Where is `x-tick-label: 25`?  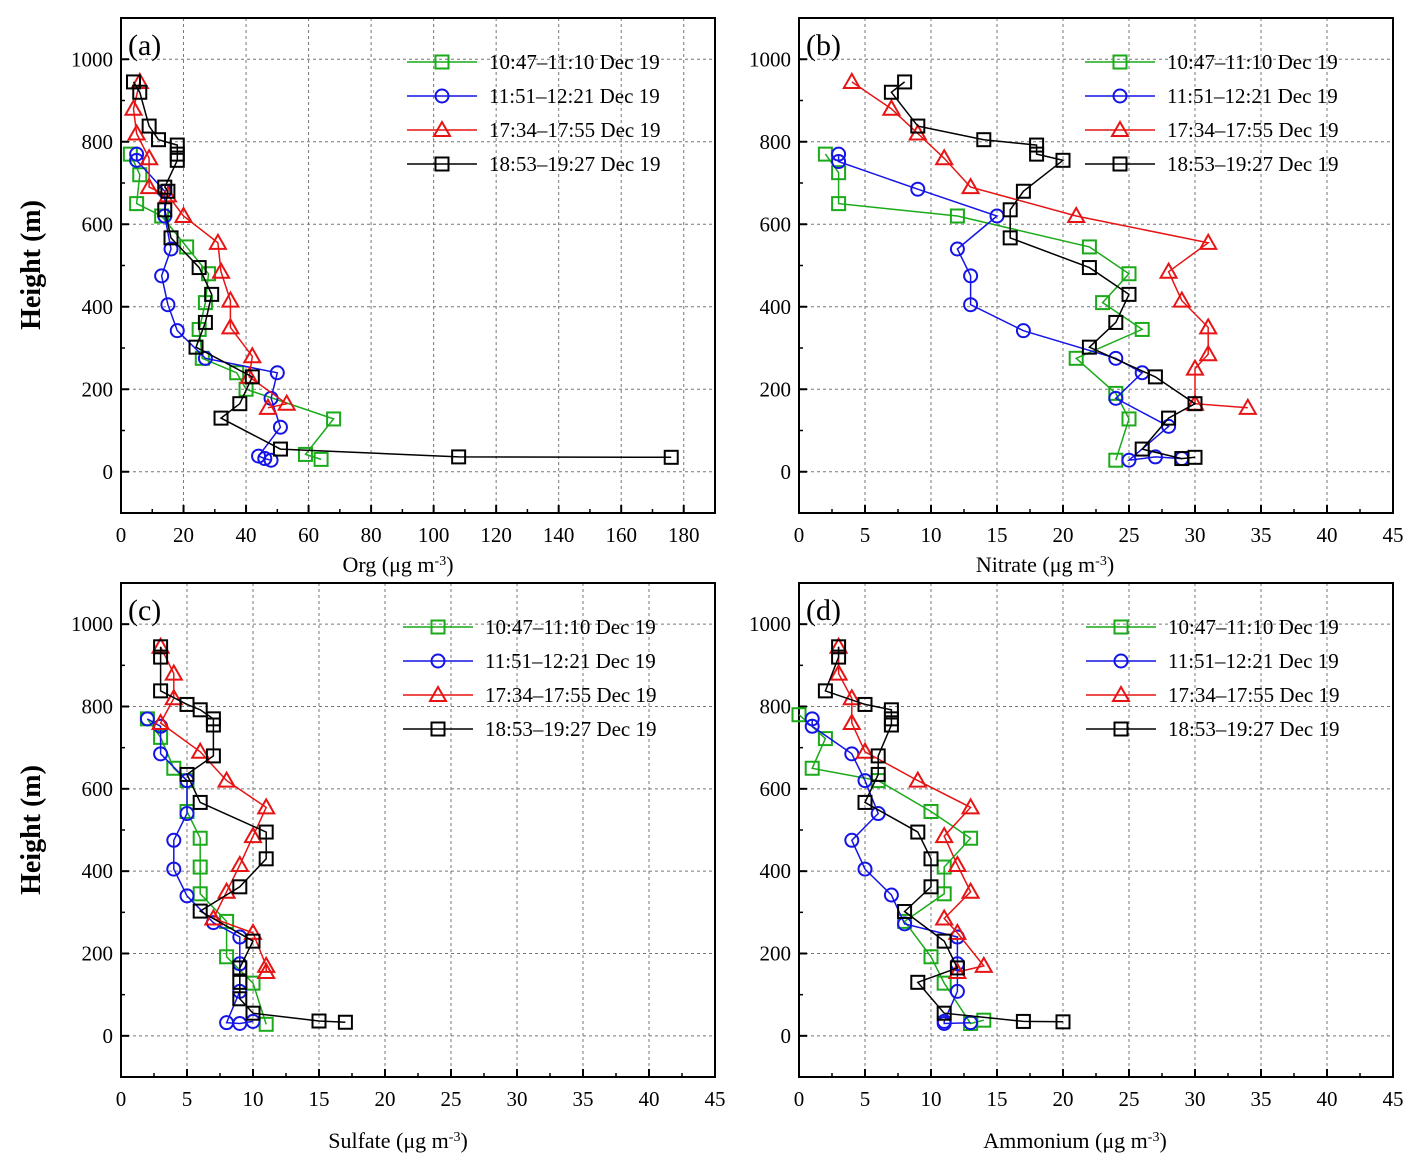 x-tick-label: 25 is located at coordinates (1129, 535).